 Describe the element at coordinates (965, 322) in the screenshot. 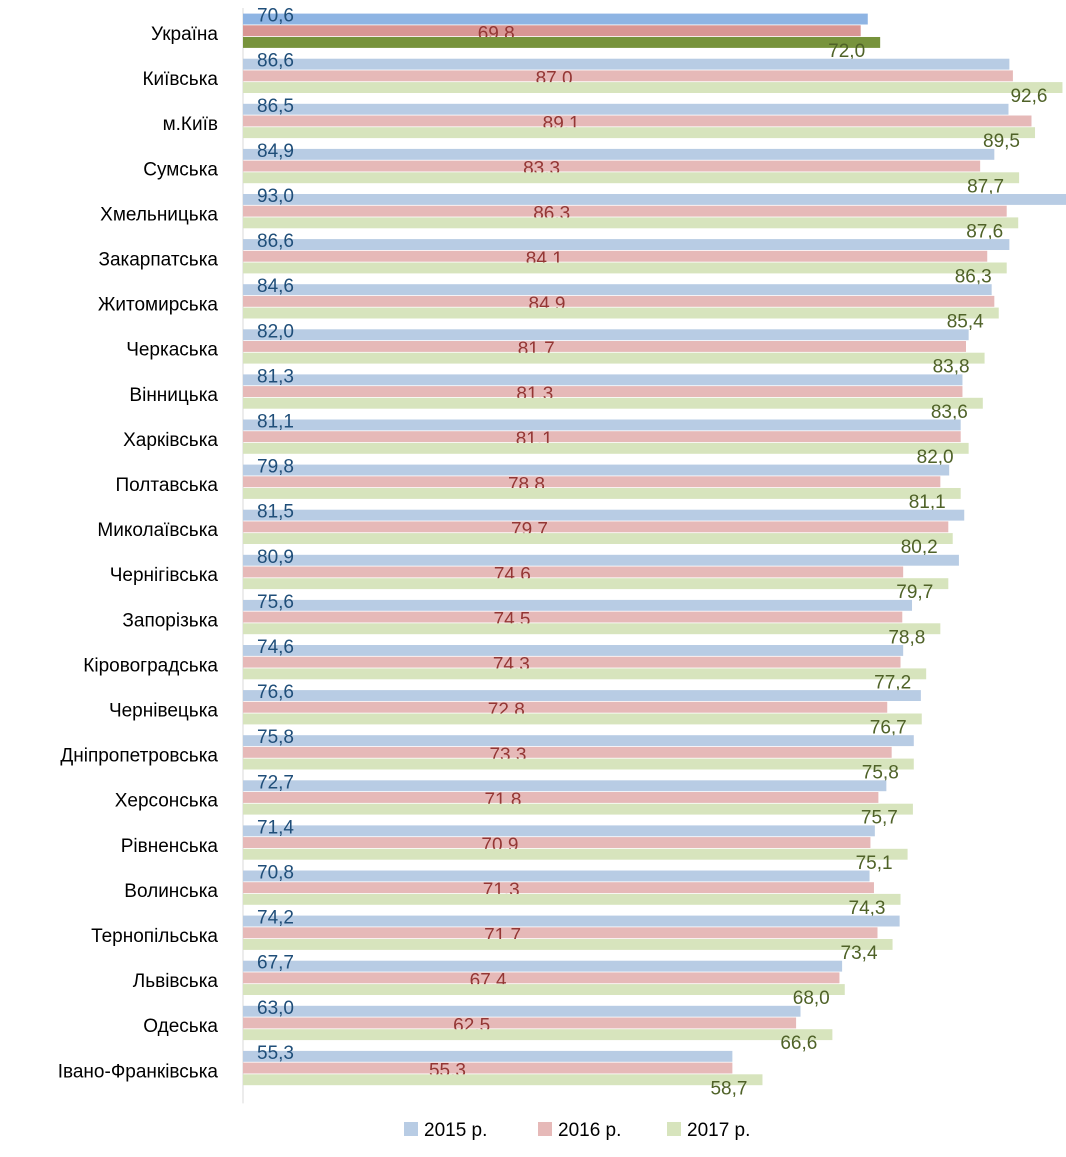

I see `data-label: 85,4` at that location.